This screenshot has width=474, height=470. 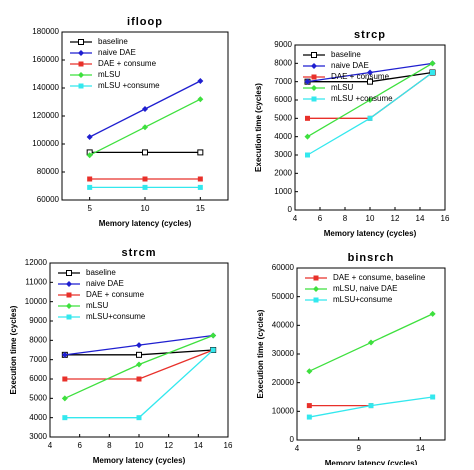 What do you see at coordinates (109, 445) in the screenshot?
I see `x-tick-label: 8` at bounding box center [109, 445].